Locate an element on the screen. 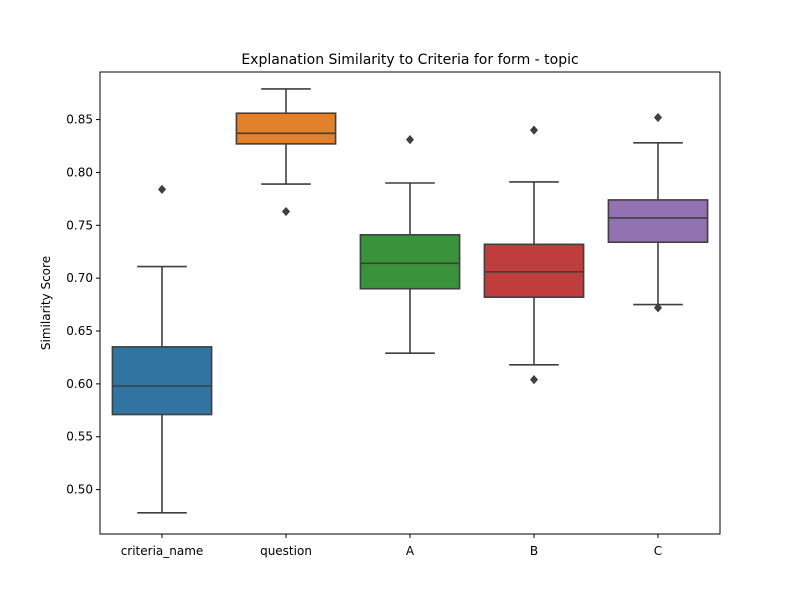  x-tick-label: A is located at coordinates (410, 551).